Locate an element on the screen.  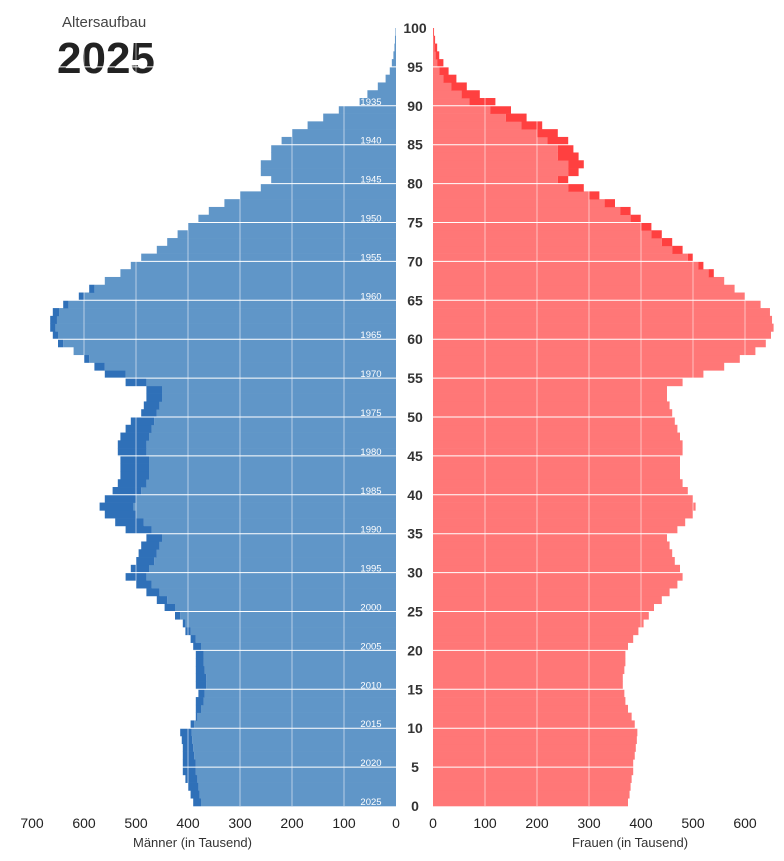
age-tick-label: 40 is located at coordinates (415, 495).